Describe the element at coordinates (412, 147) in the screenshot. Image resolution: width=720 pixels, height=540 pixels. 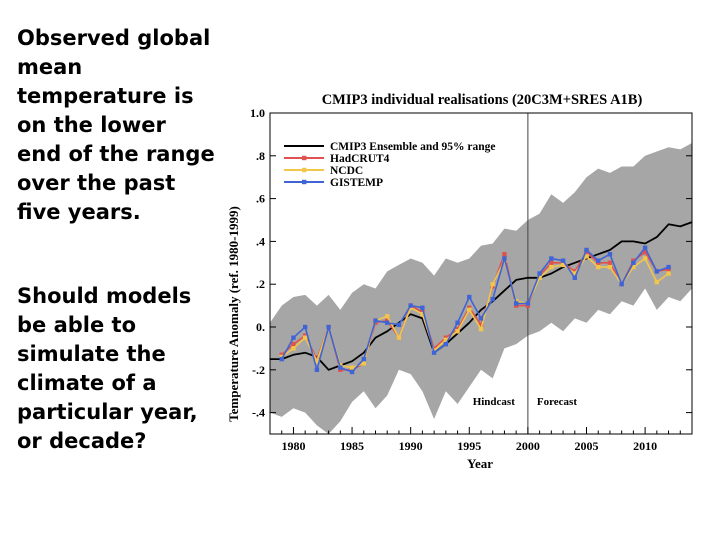
I see `legend-label: CMIP3 Ensemble and 95% range` at that location.